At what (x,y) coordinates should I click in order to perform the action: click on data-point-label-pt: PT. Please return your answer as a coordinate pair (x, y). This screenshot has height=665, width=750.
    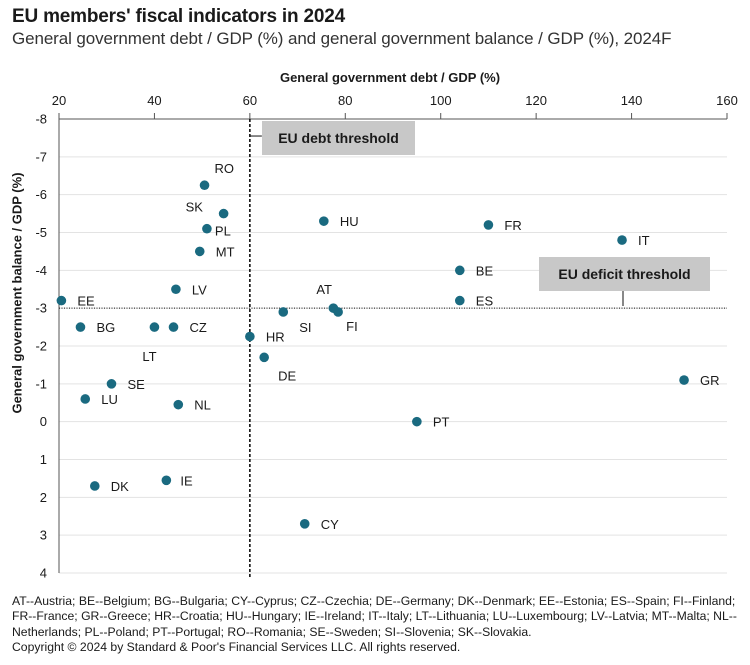
    Looking at the image, I should click on (441, 422).